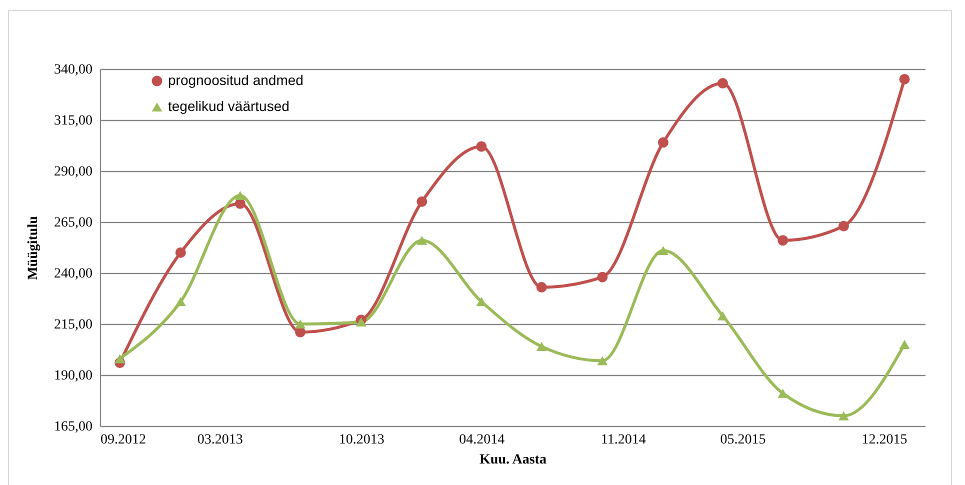 The height and width of the screenshot is (485, 965). I want to click on x-tick-label: 10.2013, so click(361, 440).